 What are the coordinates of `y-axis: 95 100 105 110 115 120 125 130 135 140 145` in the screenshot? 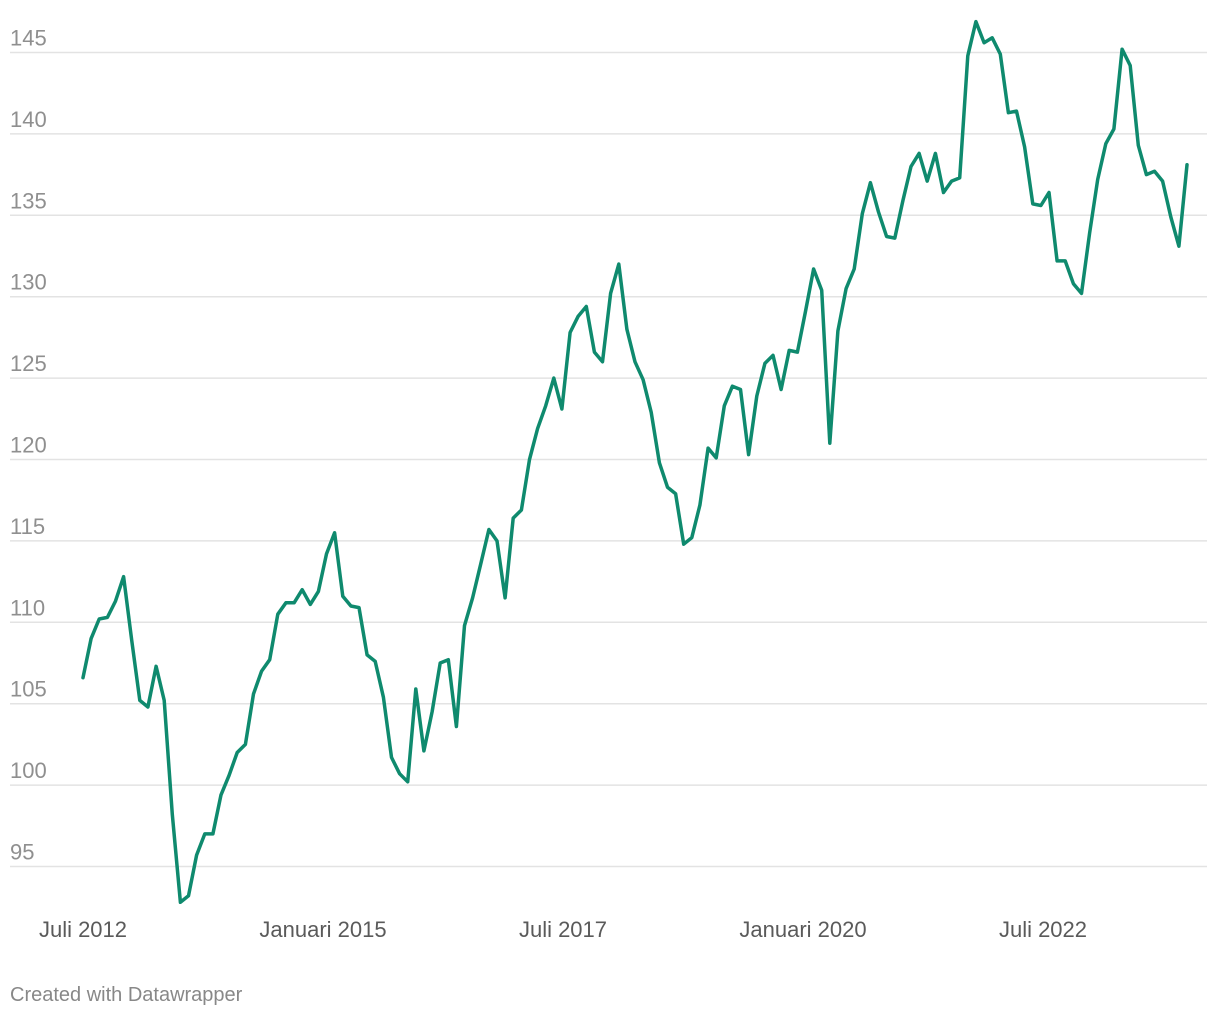 It's located at (28, 445).